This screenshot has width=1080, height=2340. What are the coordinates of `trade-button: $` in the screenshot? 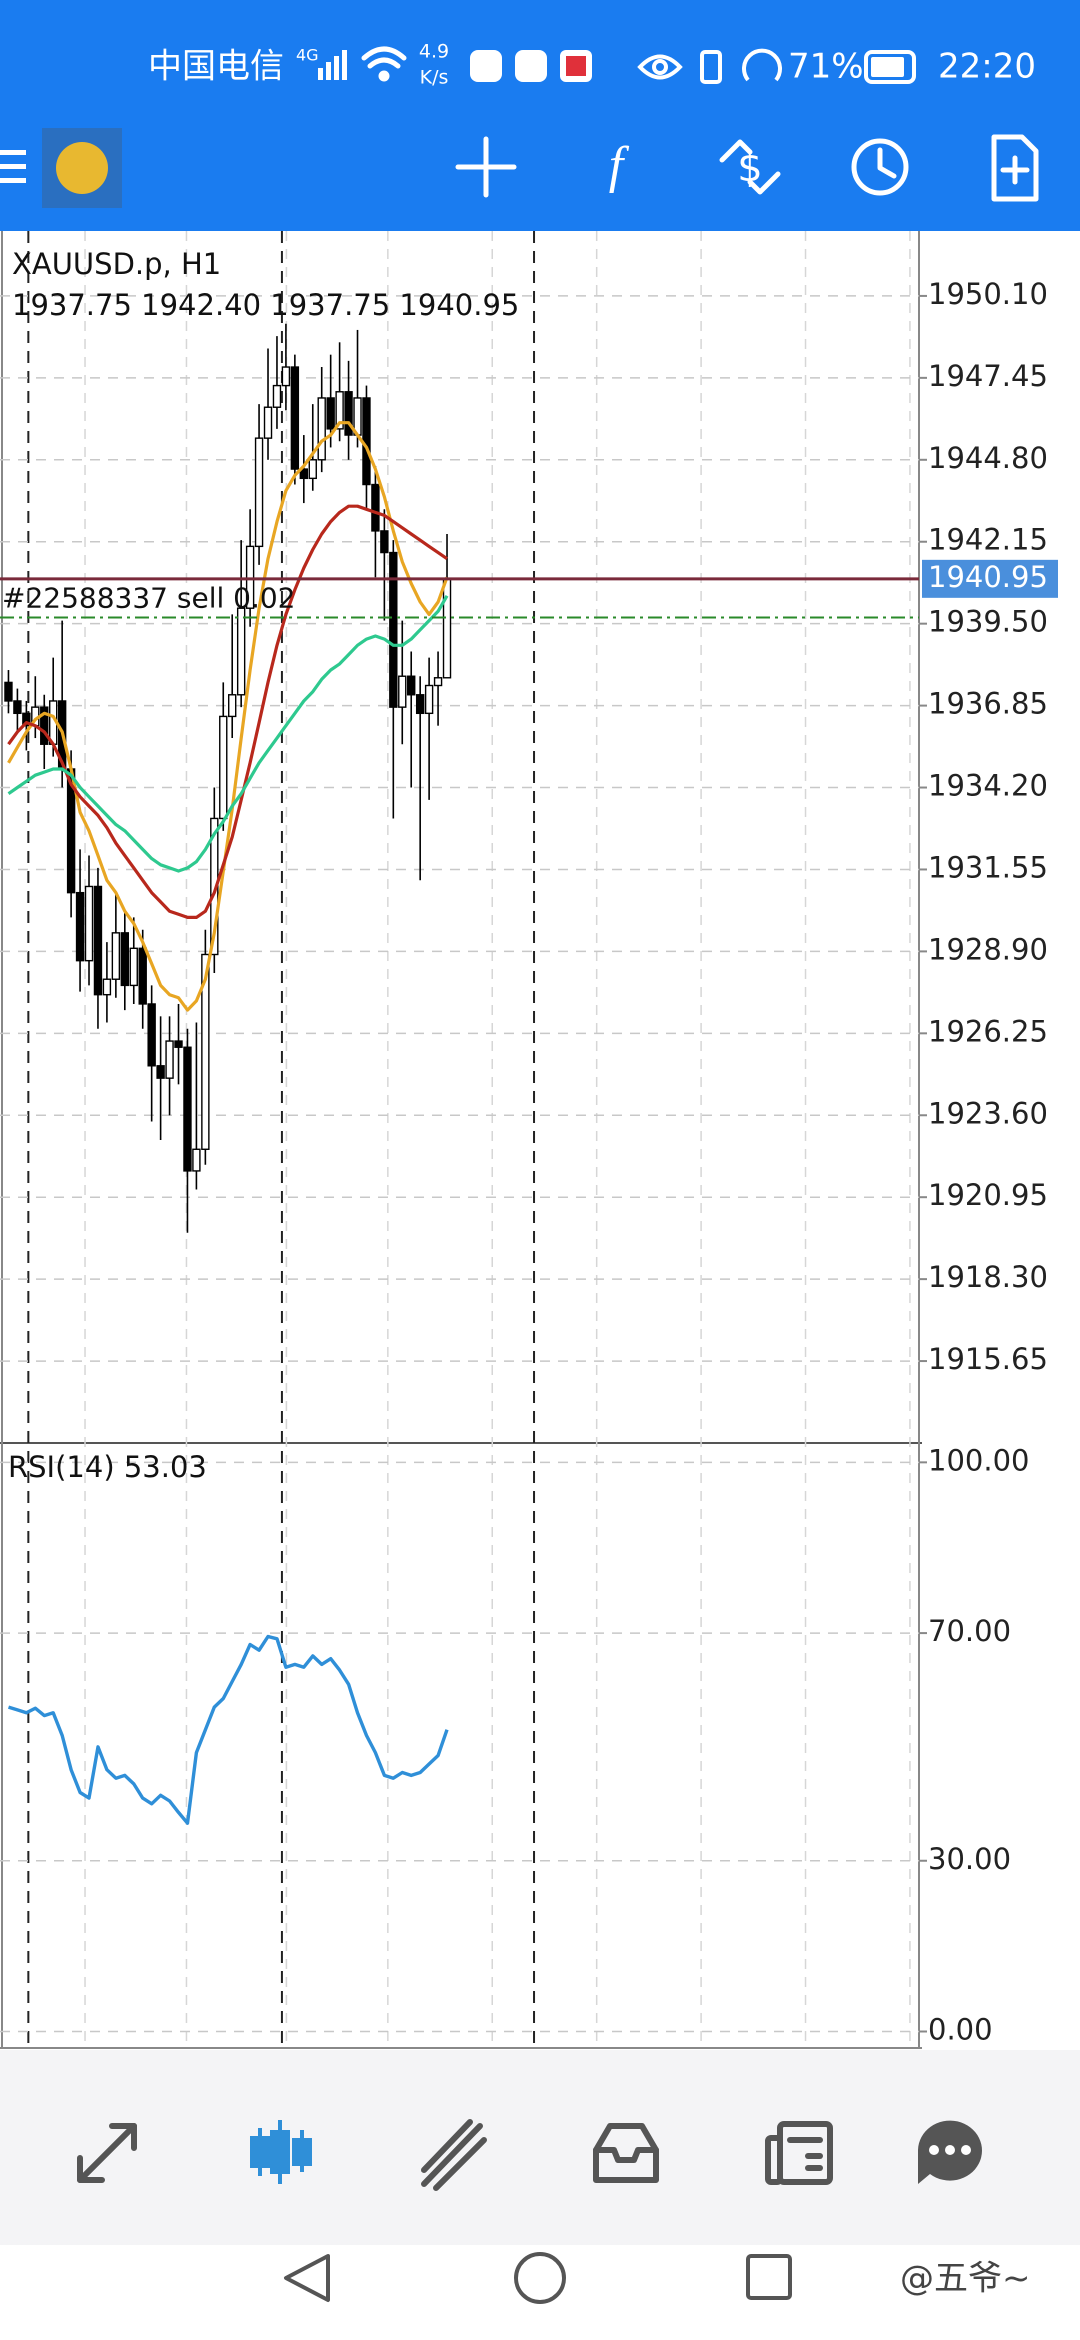 It's located at (750, 167).